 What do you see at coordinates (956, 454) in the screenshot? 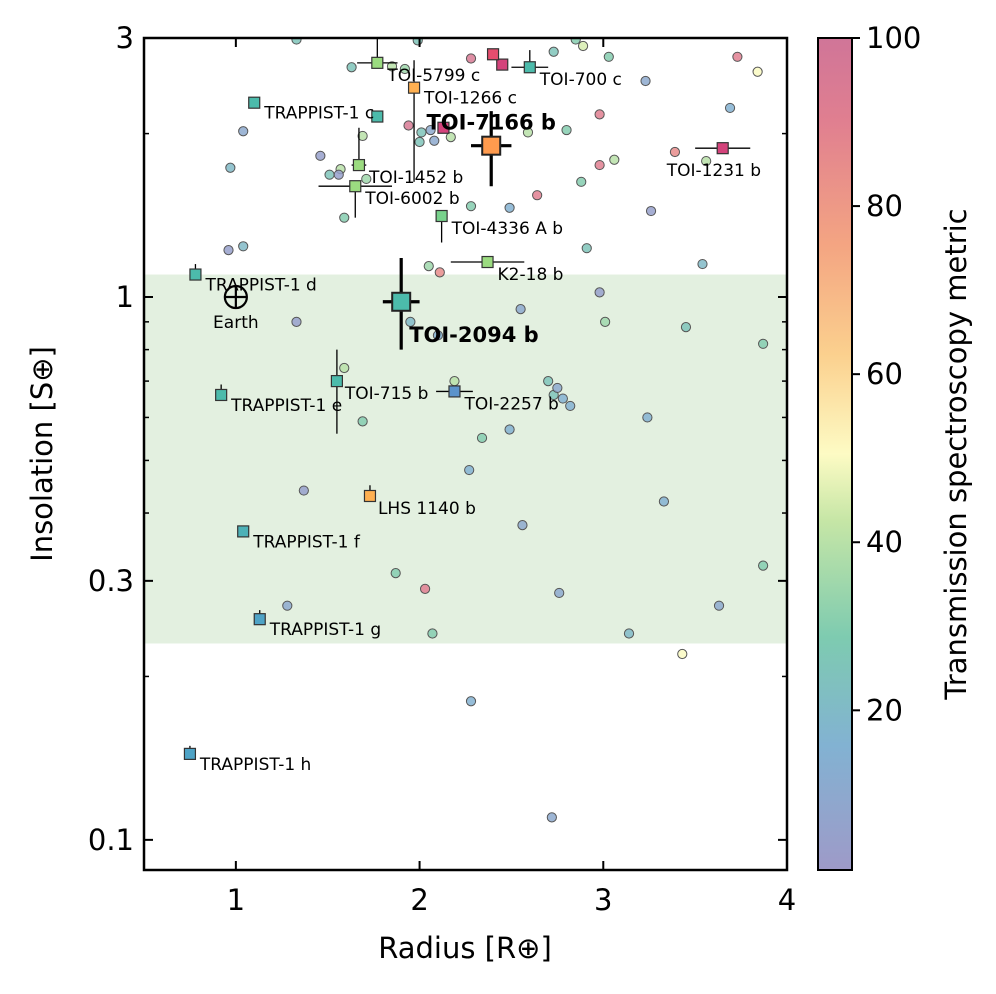
I see `colorbar-label: Transmission spectroscopy metric` at bounding box center [956, 454].